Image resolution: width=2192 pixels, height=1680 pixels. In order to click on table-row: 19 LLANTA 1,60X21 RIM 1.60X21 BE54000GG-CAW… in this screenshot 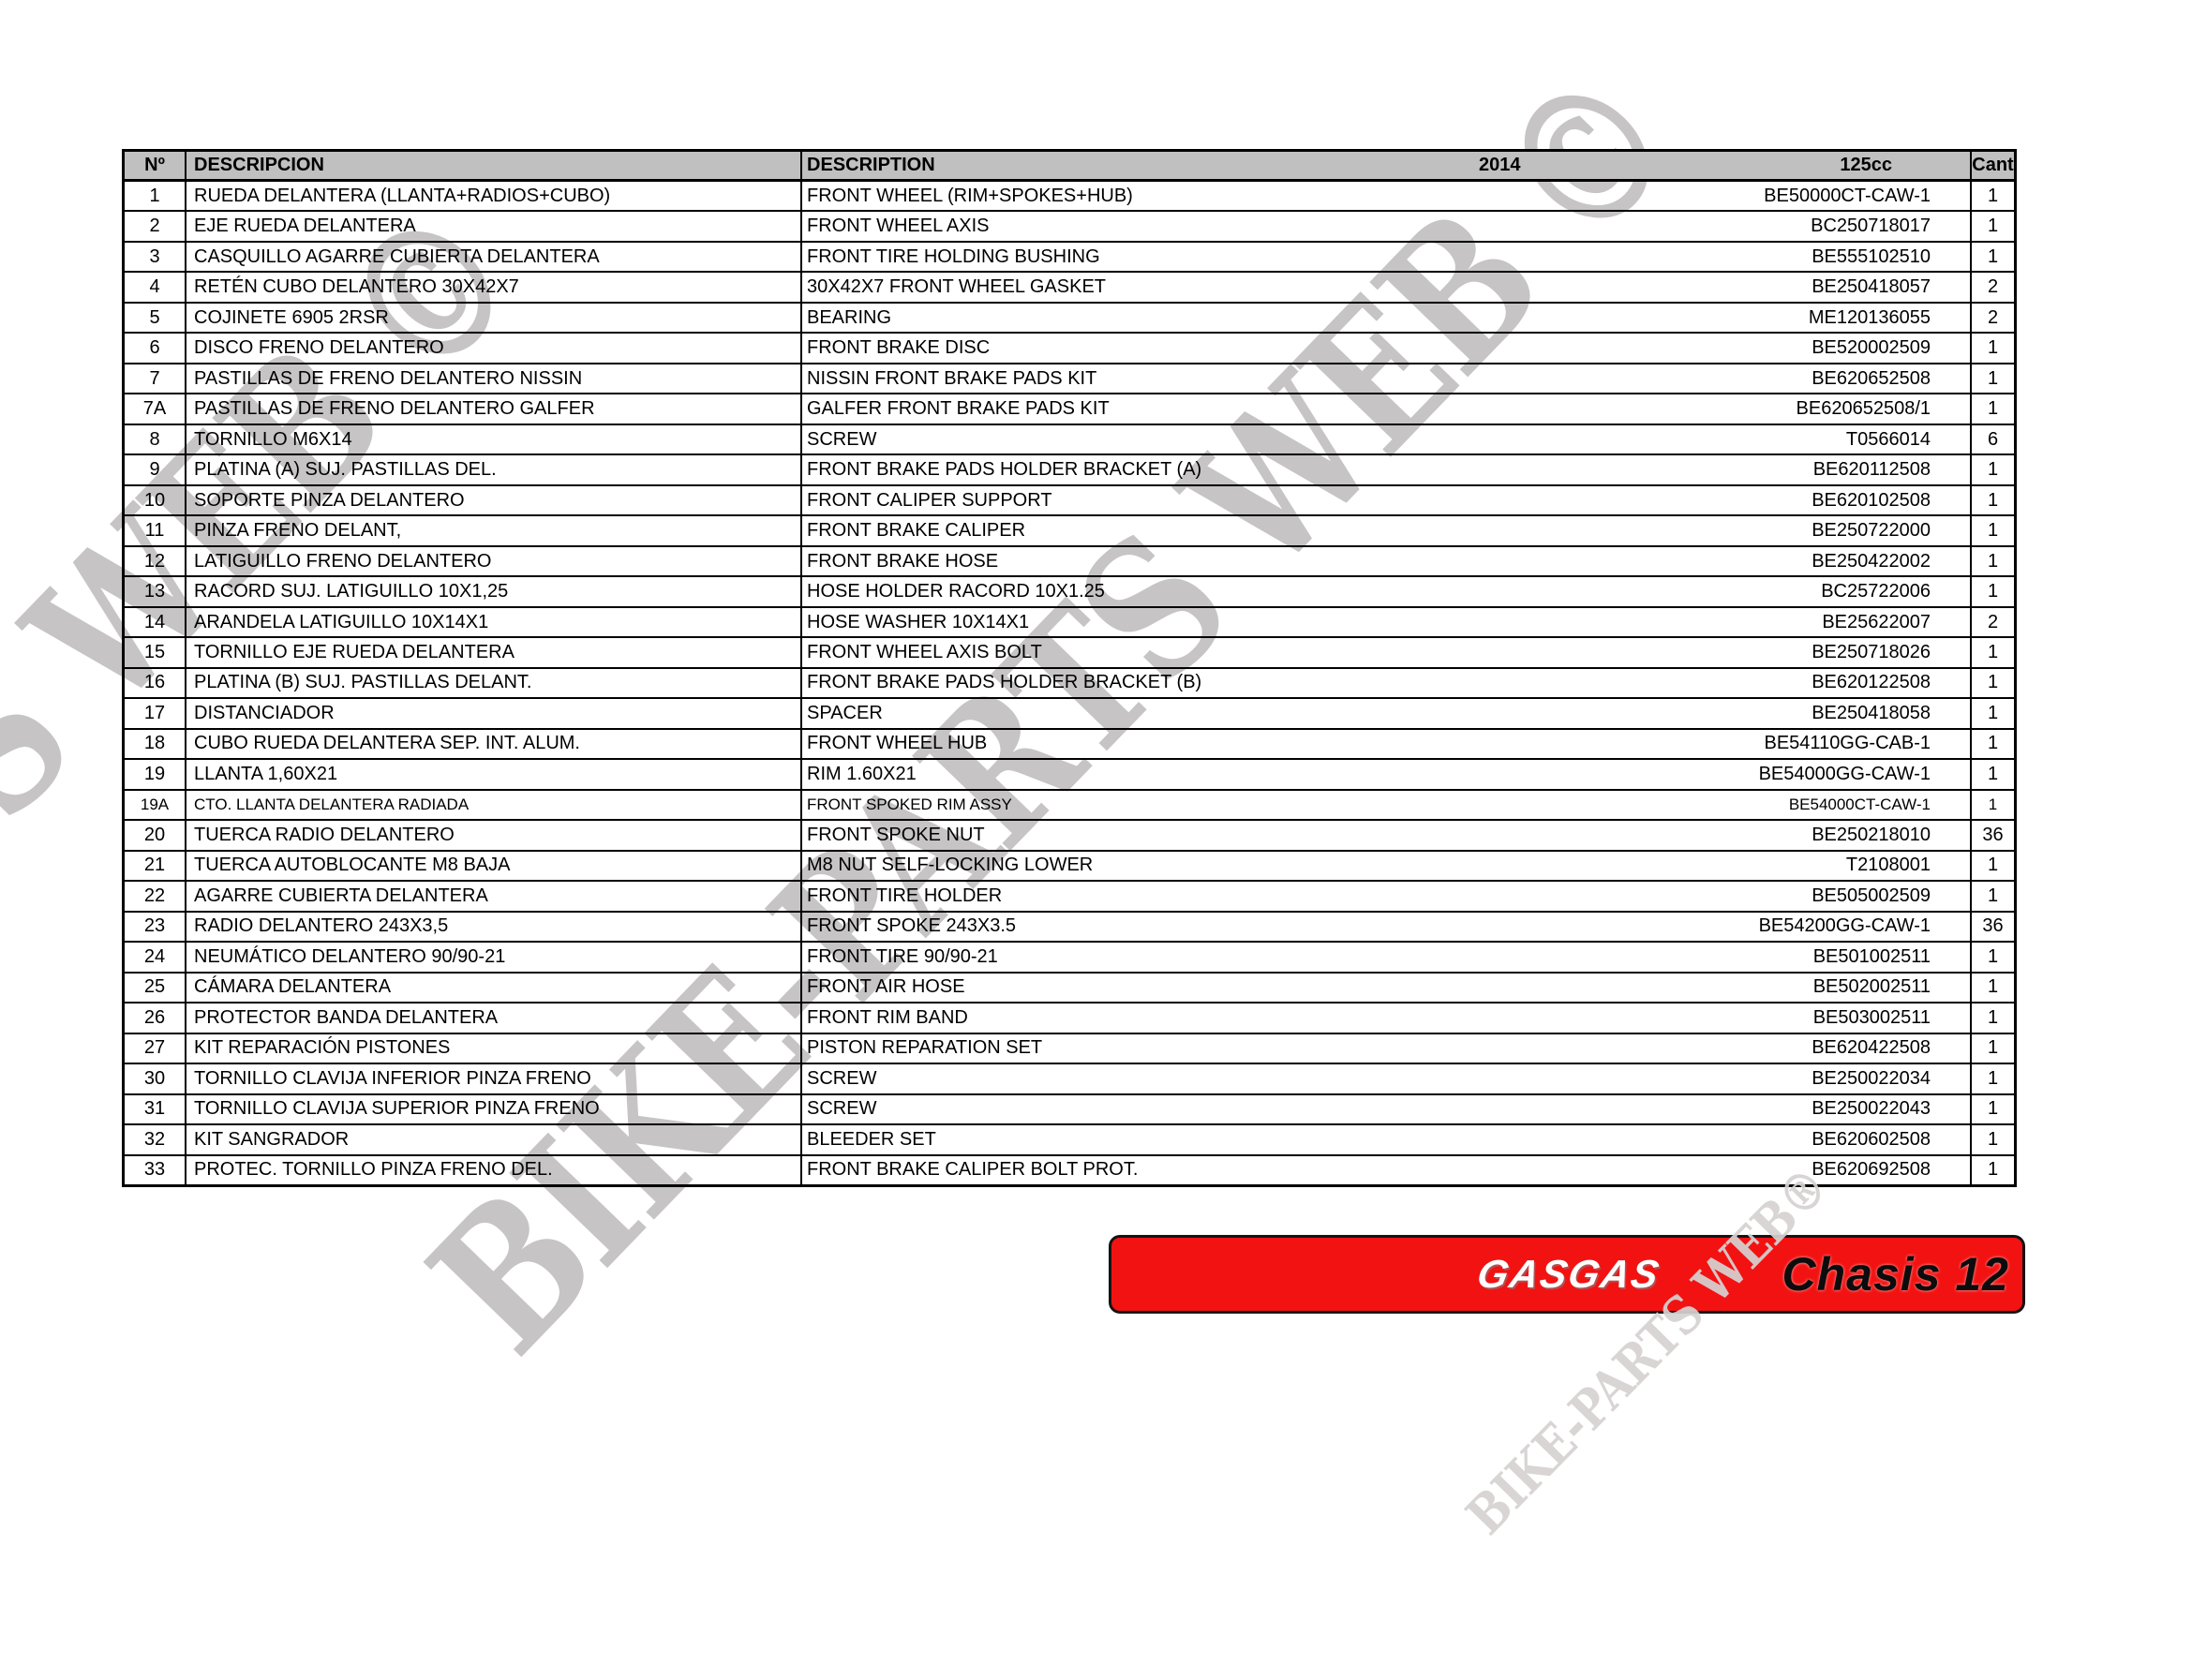, I will do `click(1069, 776)`.